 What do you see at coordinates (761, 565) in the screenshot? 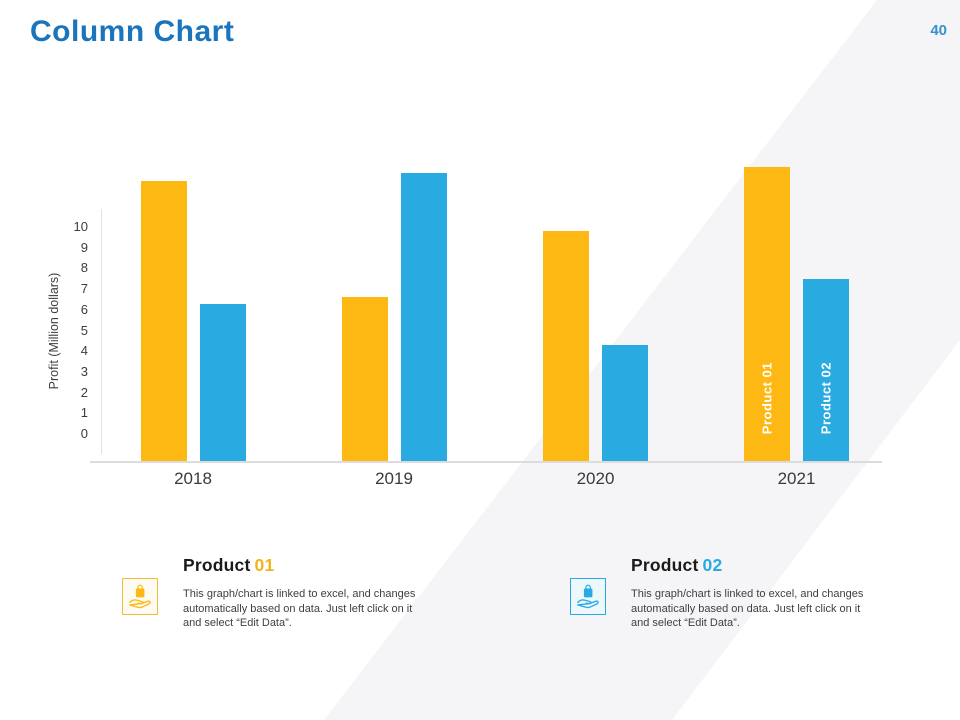
I see `legend-title: Product 02` at bounding box center [761, 565].